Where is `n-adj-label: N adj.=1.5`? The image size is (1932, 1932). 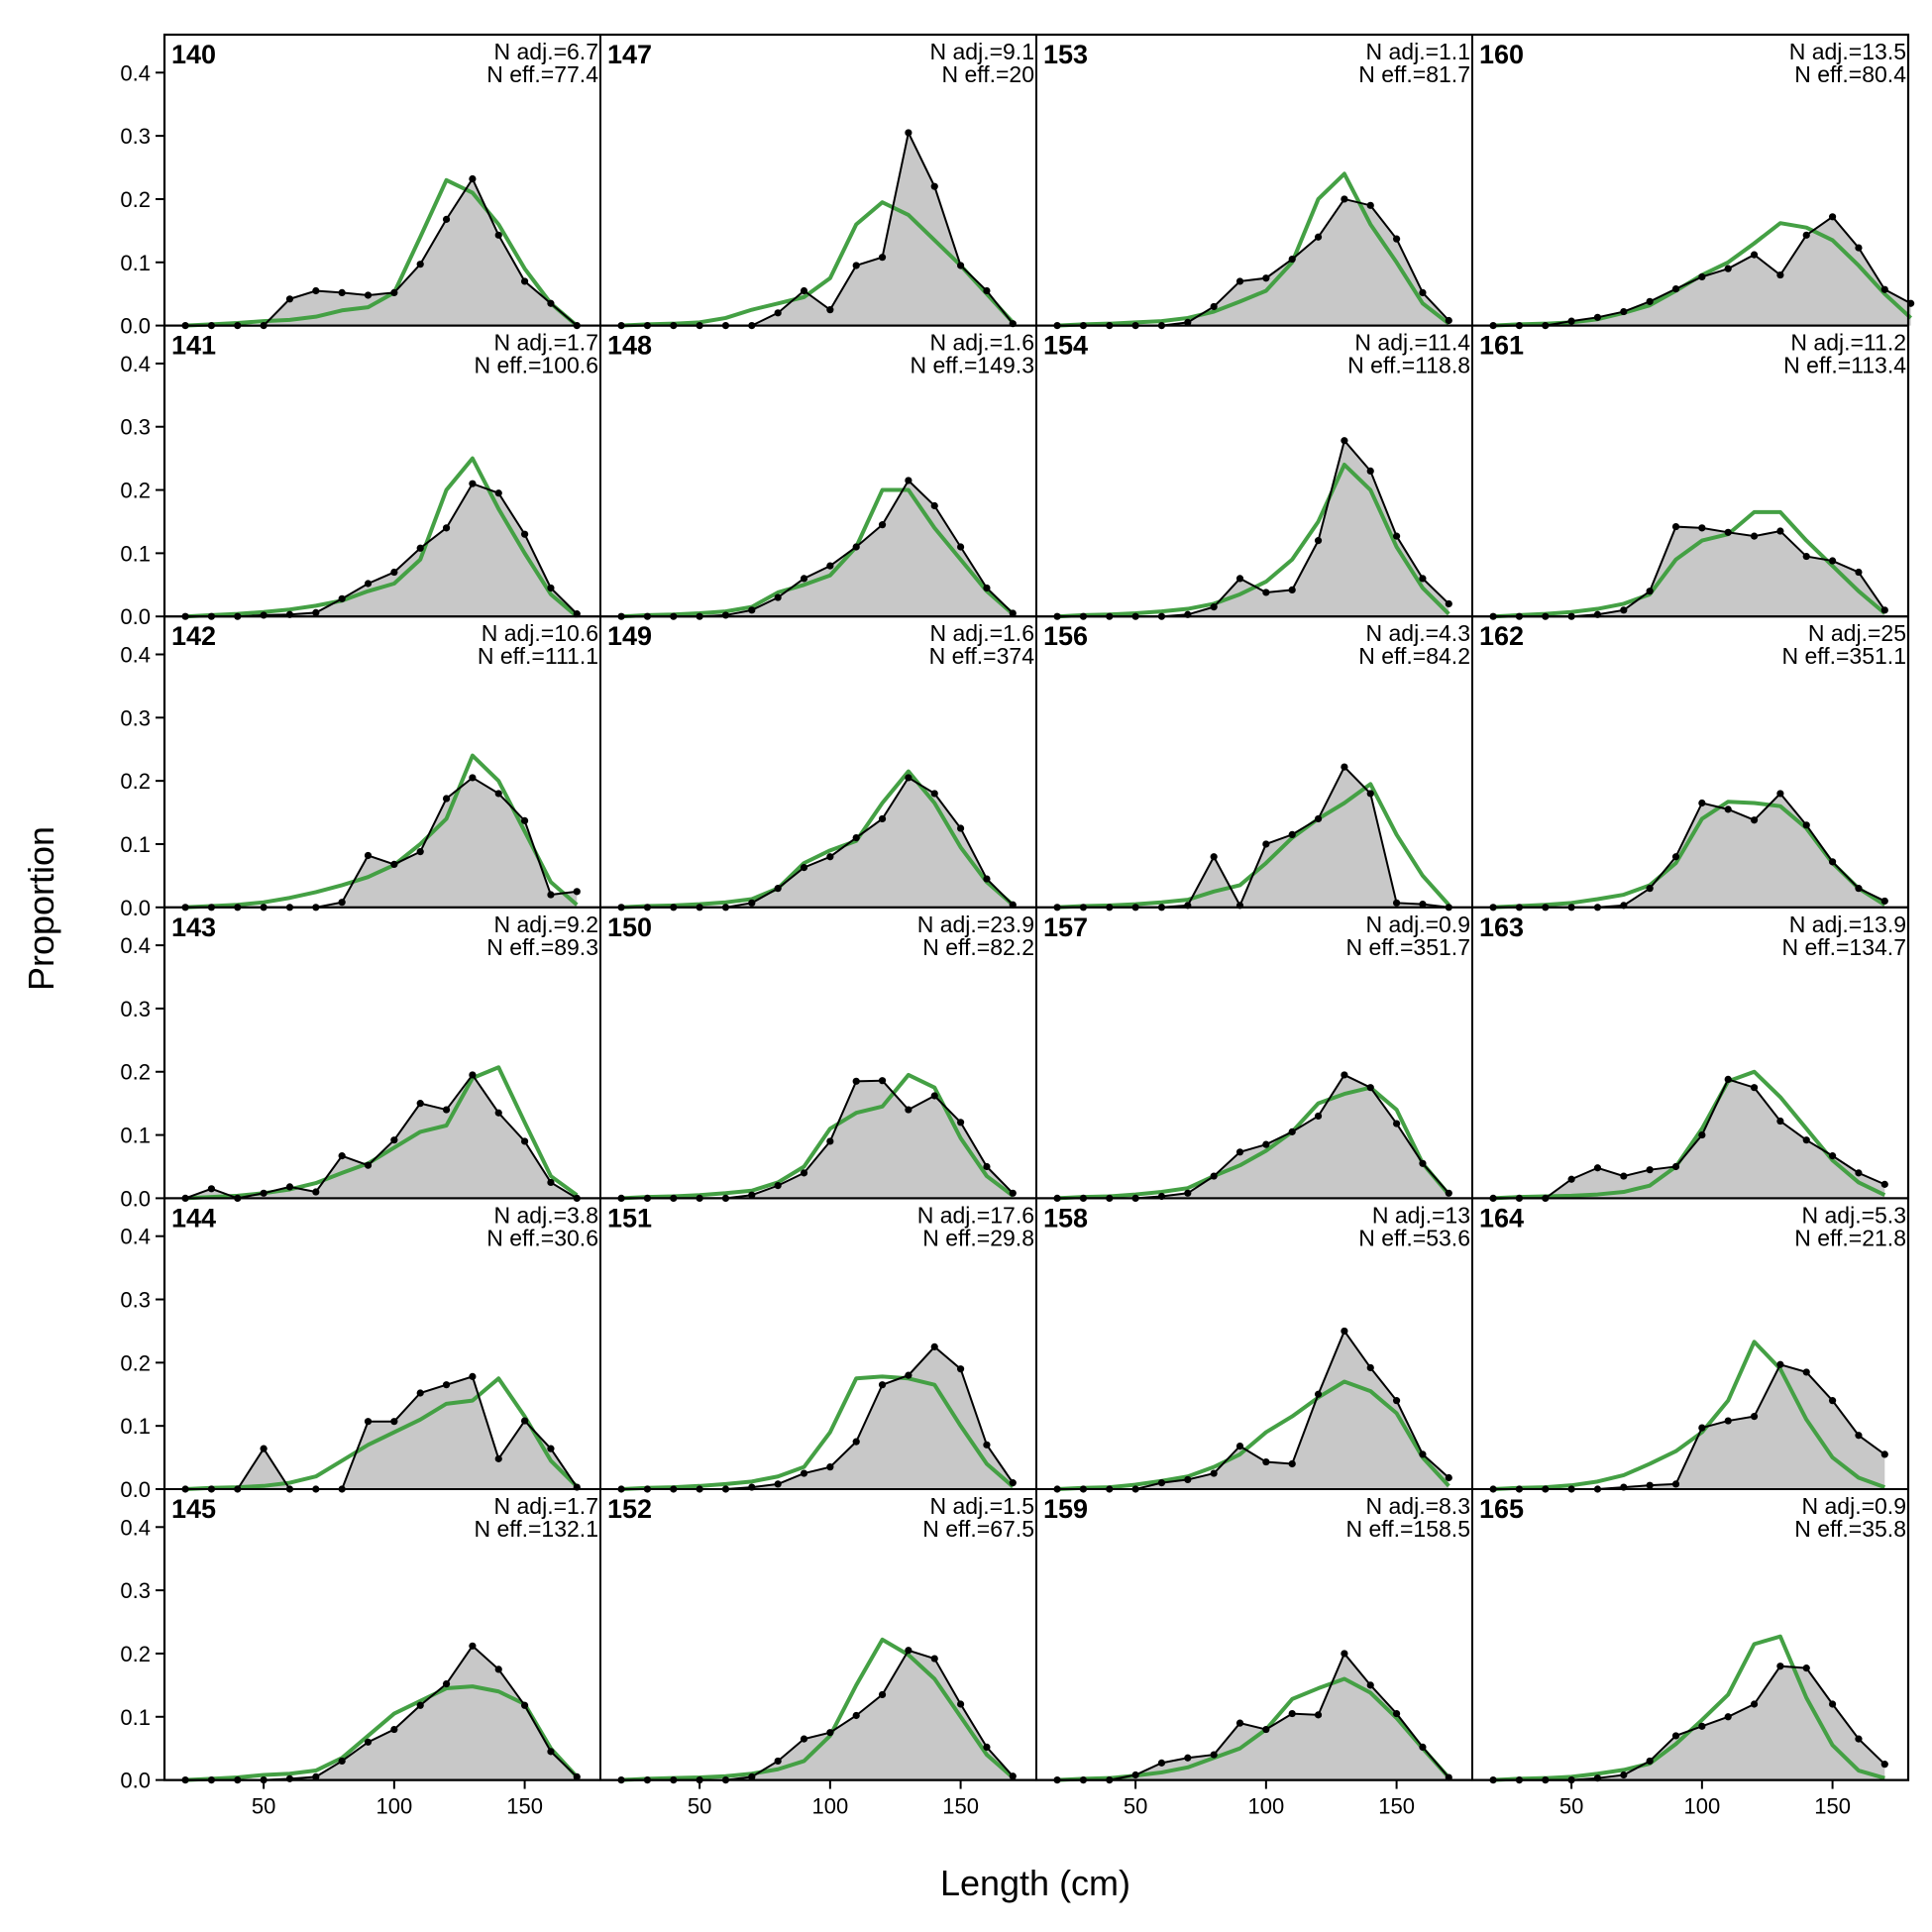 n-adj-label: N adj.=1.5 is located at coordinates (982, 1506).